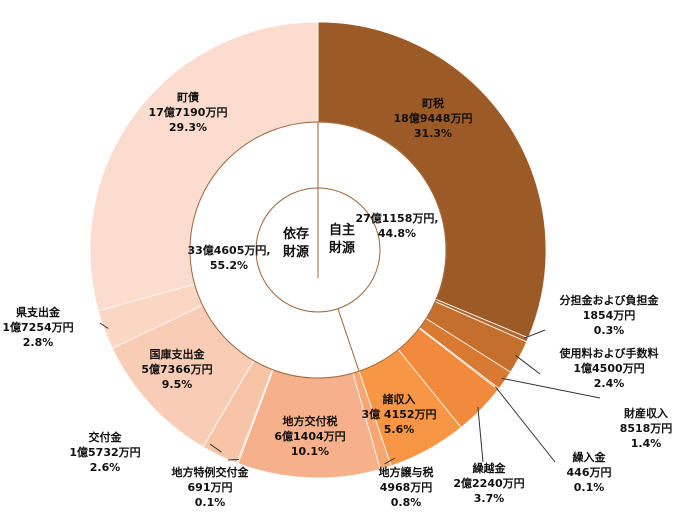 The width and height of the screenshot is (695, 532). I want to click on outer-label-7-line-2: 0.8%, so click(406, 502).